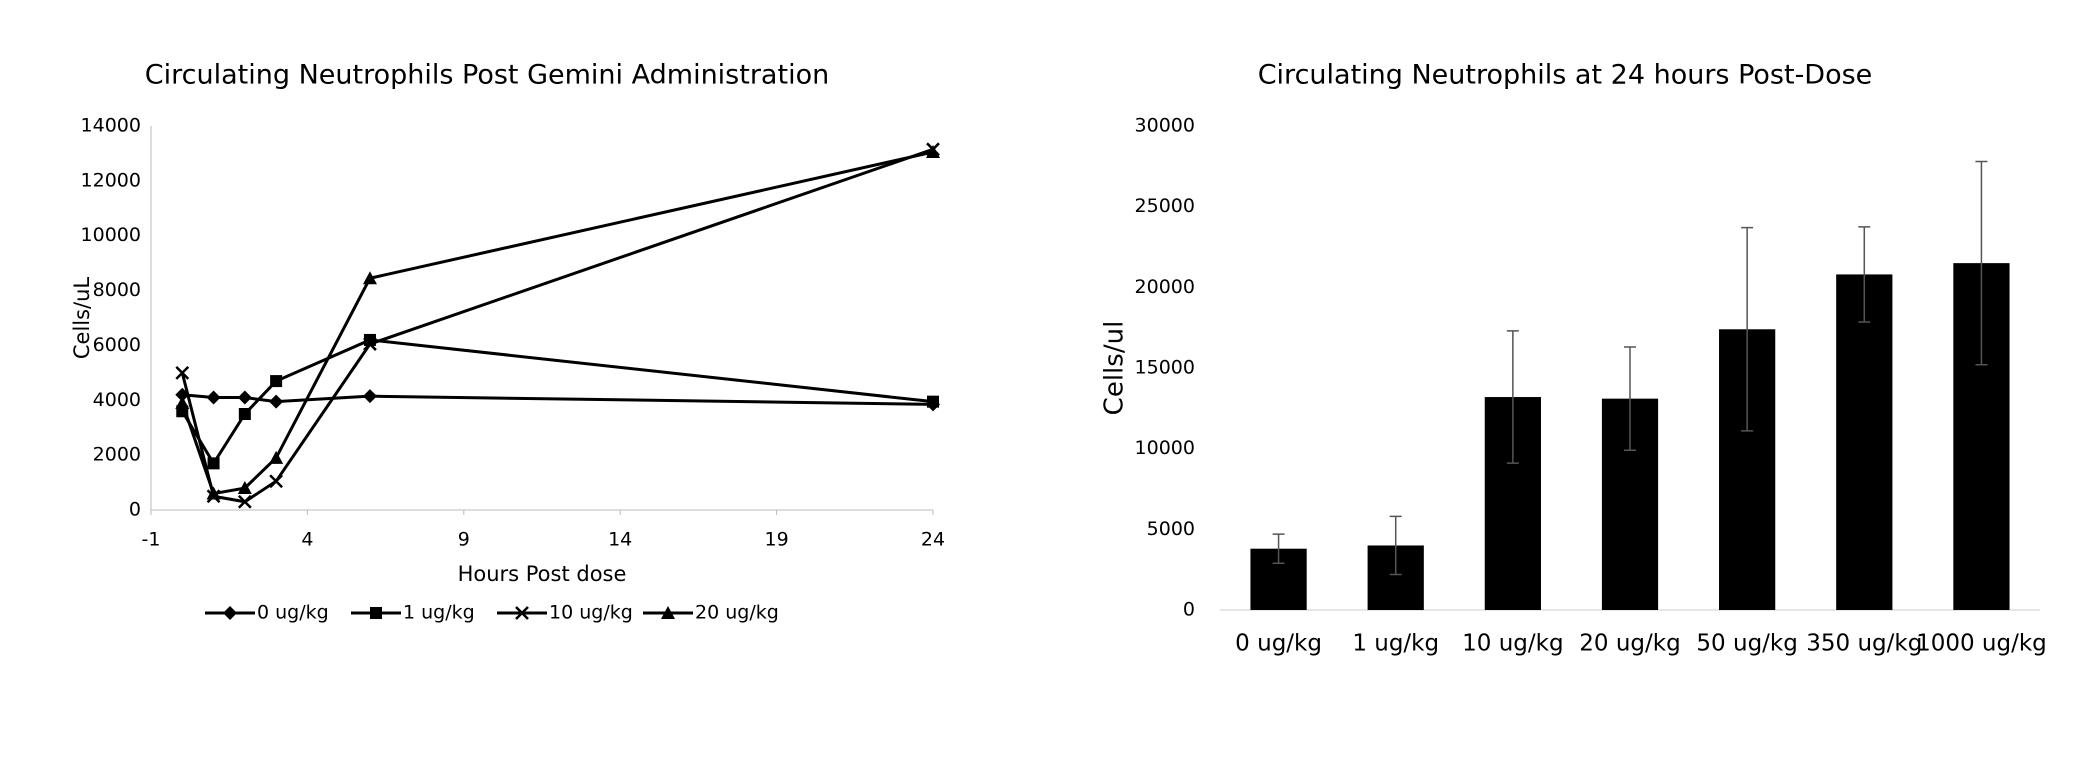 The image size is (2088, 768). What do you see at coordinates (464, 540) in the screenshot?
I see `x-tick-label: 9` at bounding box center [464, 540].